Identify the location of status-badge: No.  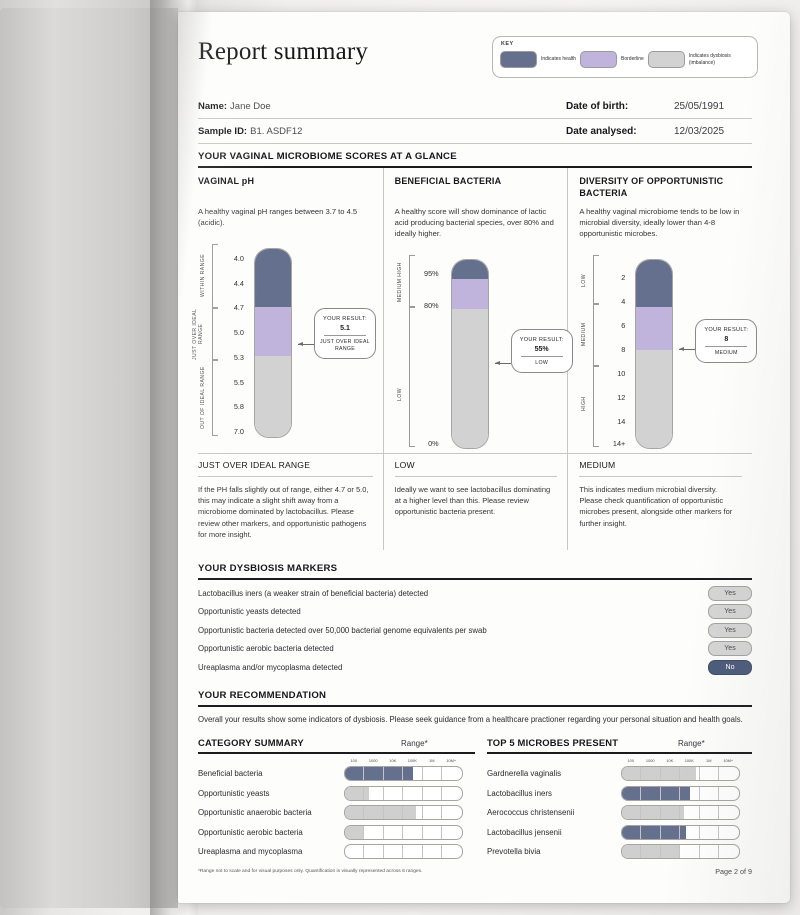
(730, 667).